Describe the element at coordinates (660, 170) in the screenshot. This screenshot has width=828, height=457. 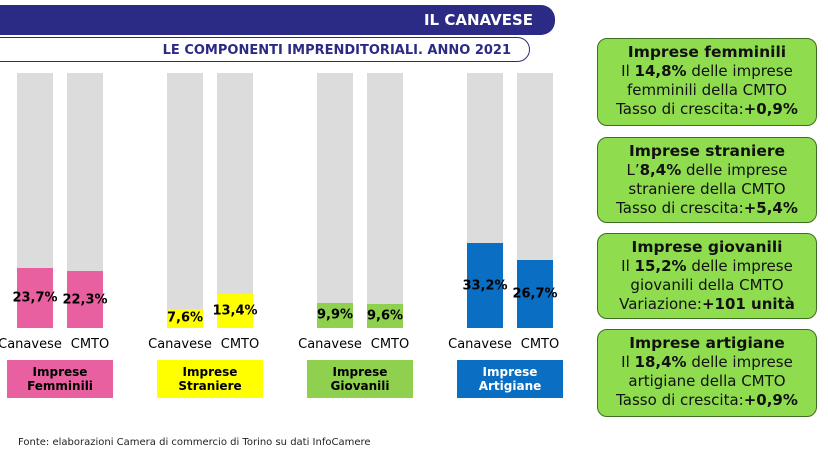
I see `info-text: 8,4%` at that location.